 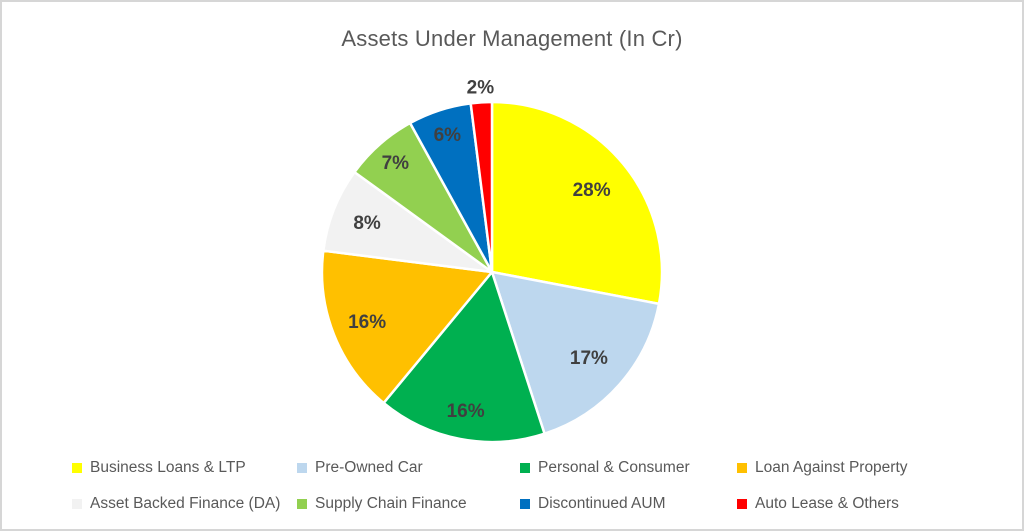 What do you see at coordinates (481, 88) in the screenshot?
I see `pie-slice-label: 2%` at bounding box center [481, 88].